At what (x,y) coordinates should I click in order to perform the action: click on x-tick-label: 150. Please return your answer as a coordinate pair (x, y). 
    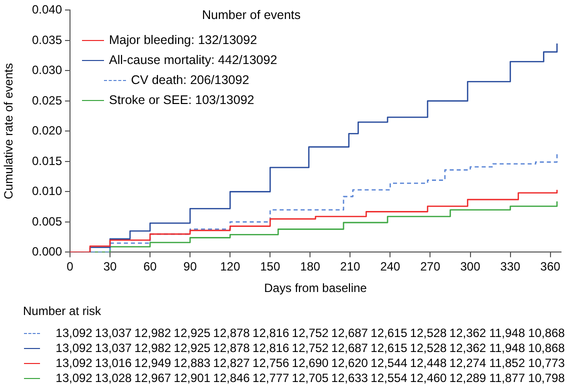
    Looking at the image, I should click on (270, 267).